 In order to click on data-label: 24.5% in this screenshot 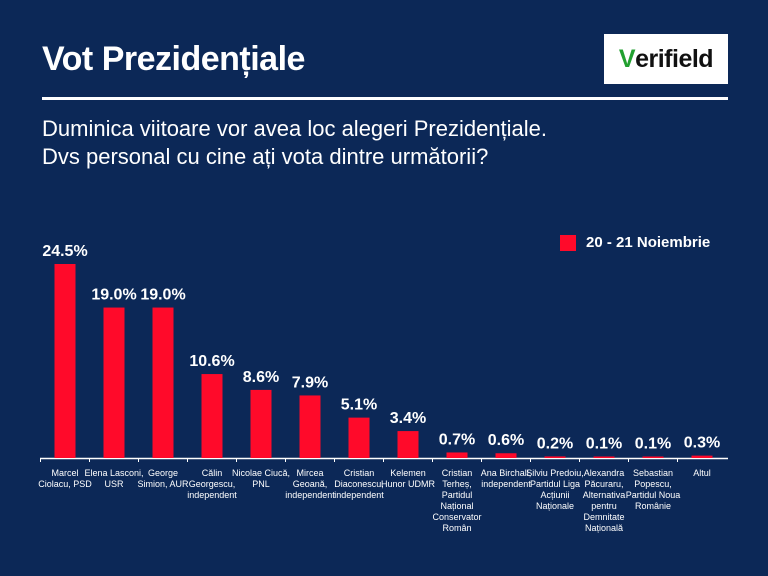, I will do `click(64, 251)`.